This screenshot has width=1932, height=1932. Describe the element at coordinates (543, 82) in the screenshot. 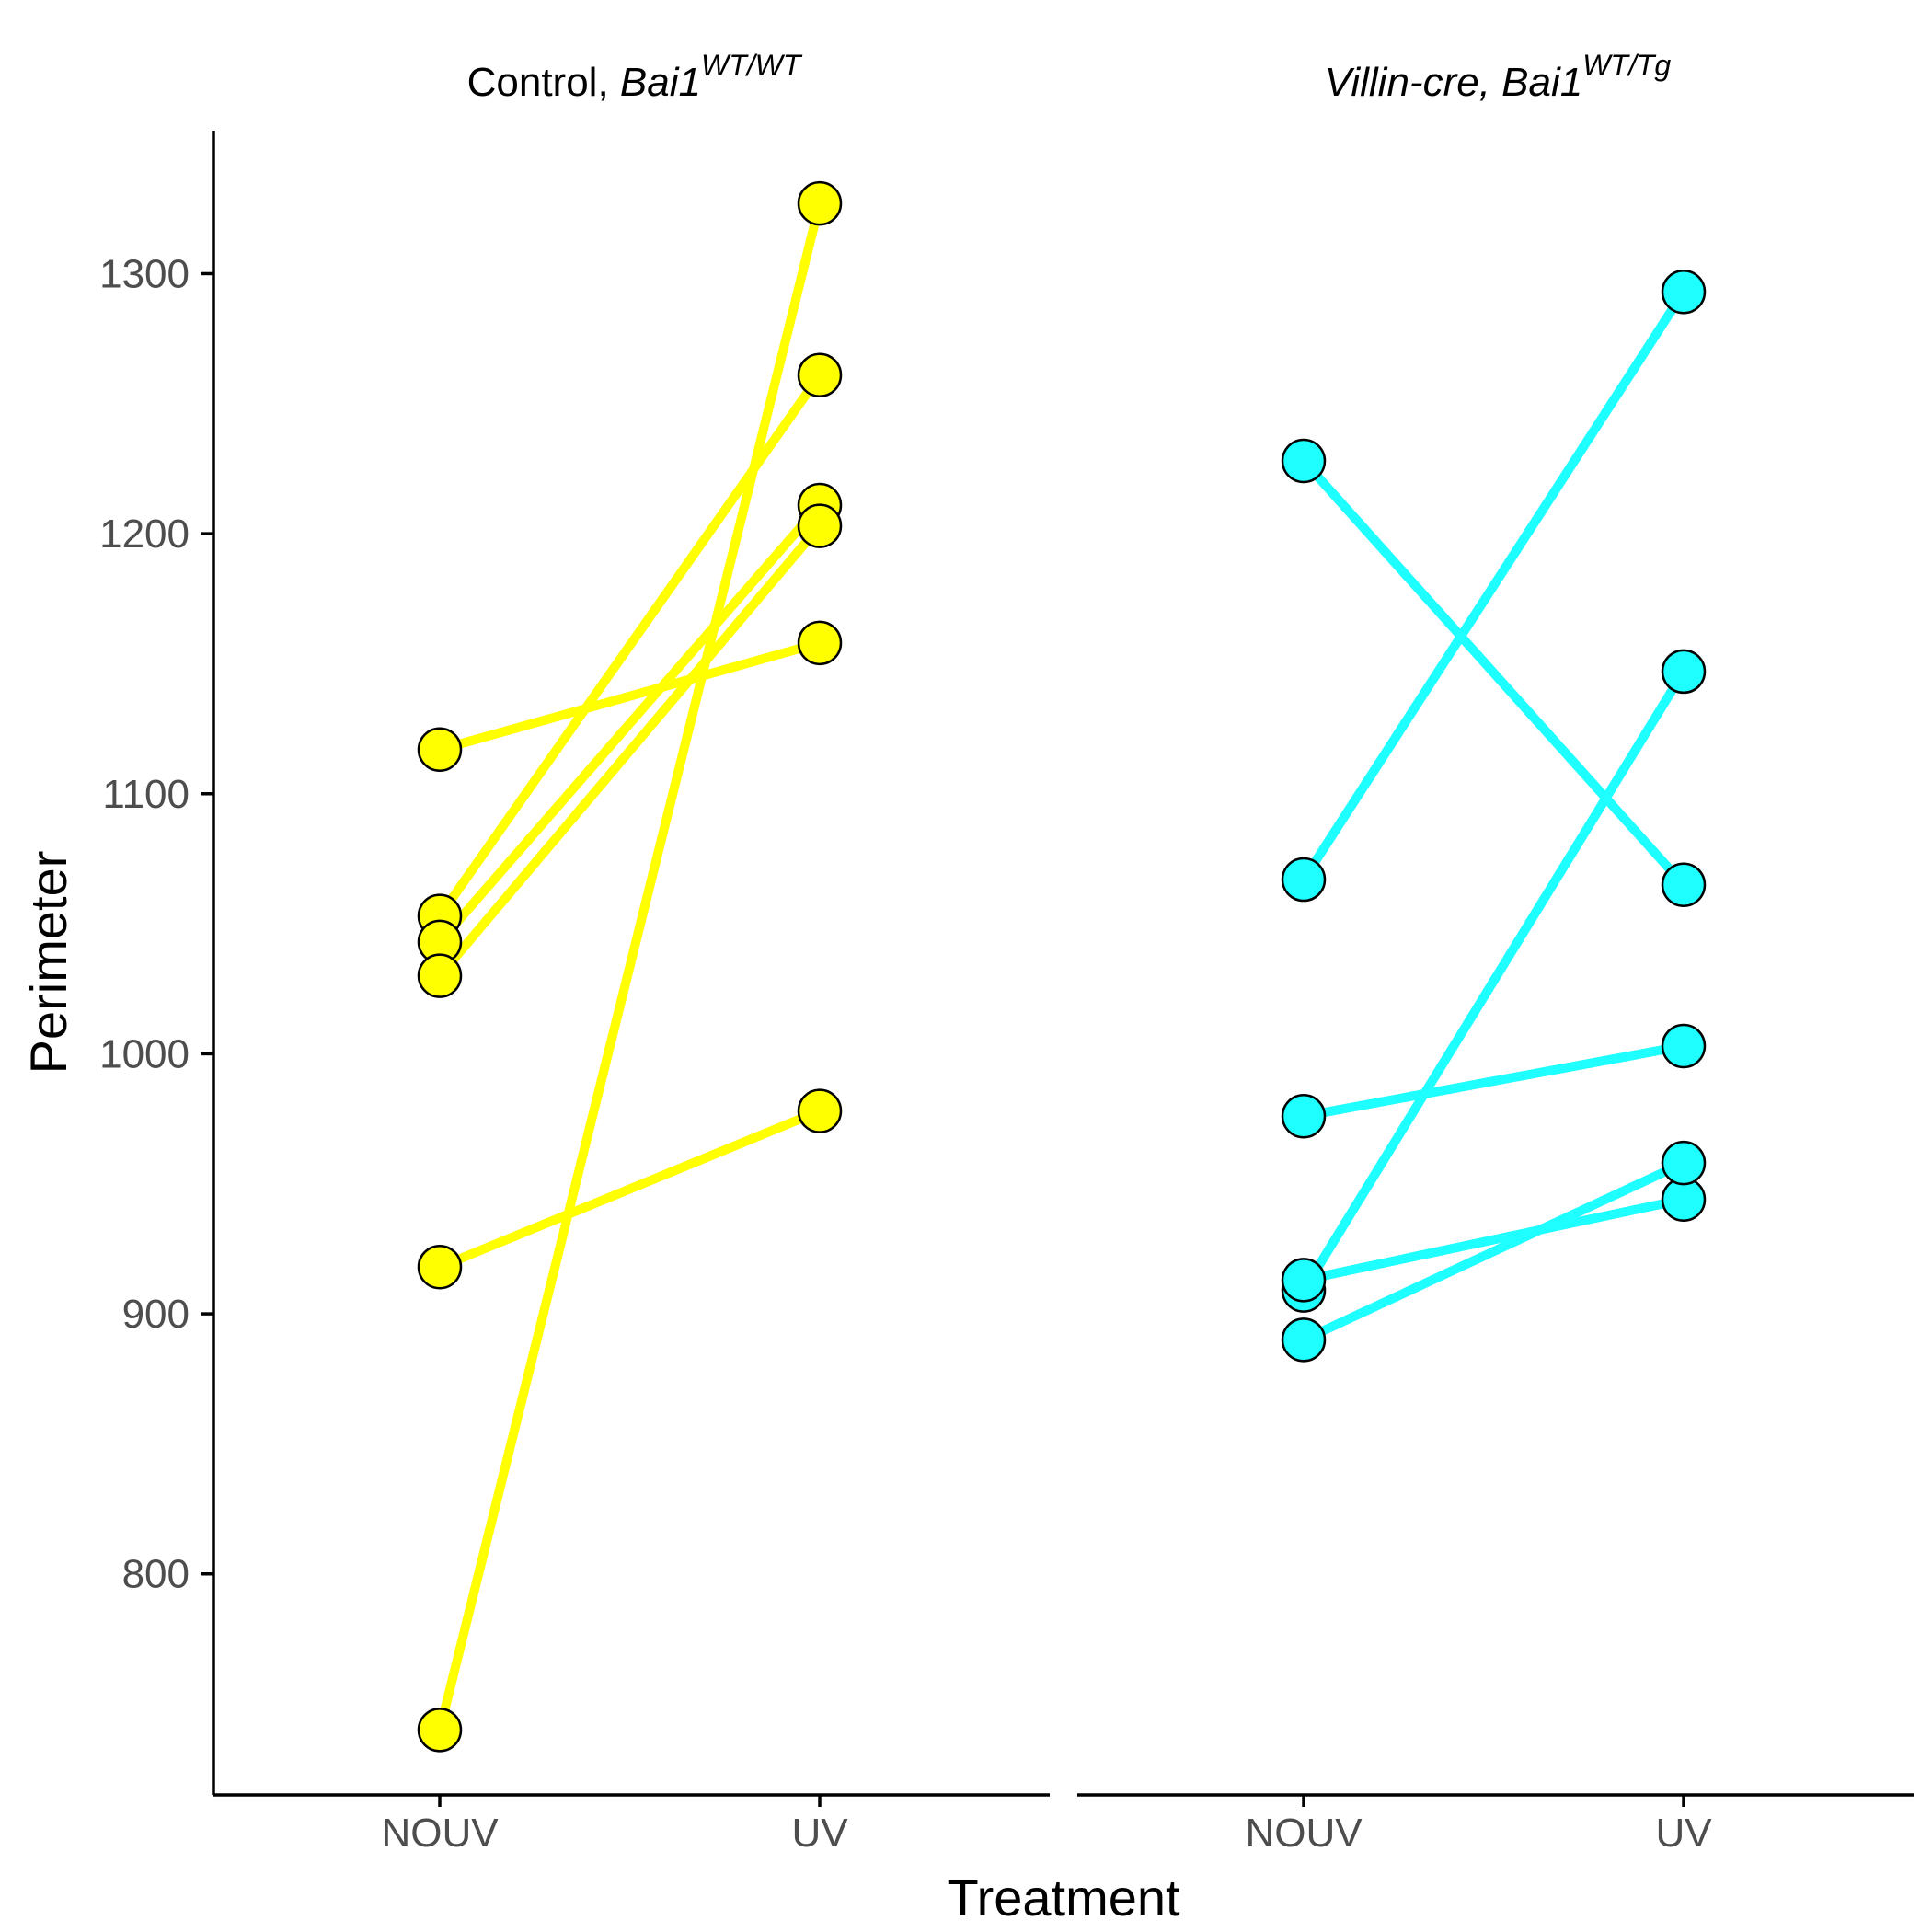

I see `panel-title-control-plain: Control,` at that location.